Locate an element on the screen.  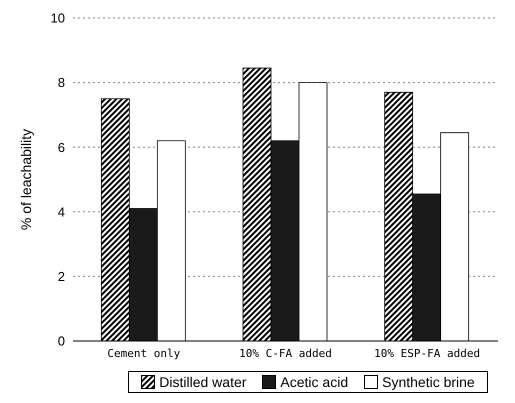
y-tick-label: 2 is located at coordinates (61, 276).